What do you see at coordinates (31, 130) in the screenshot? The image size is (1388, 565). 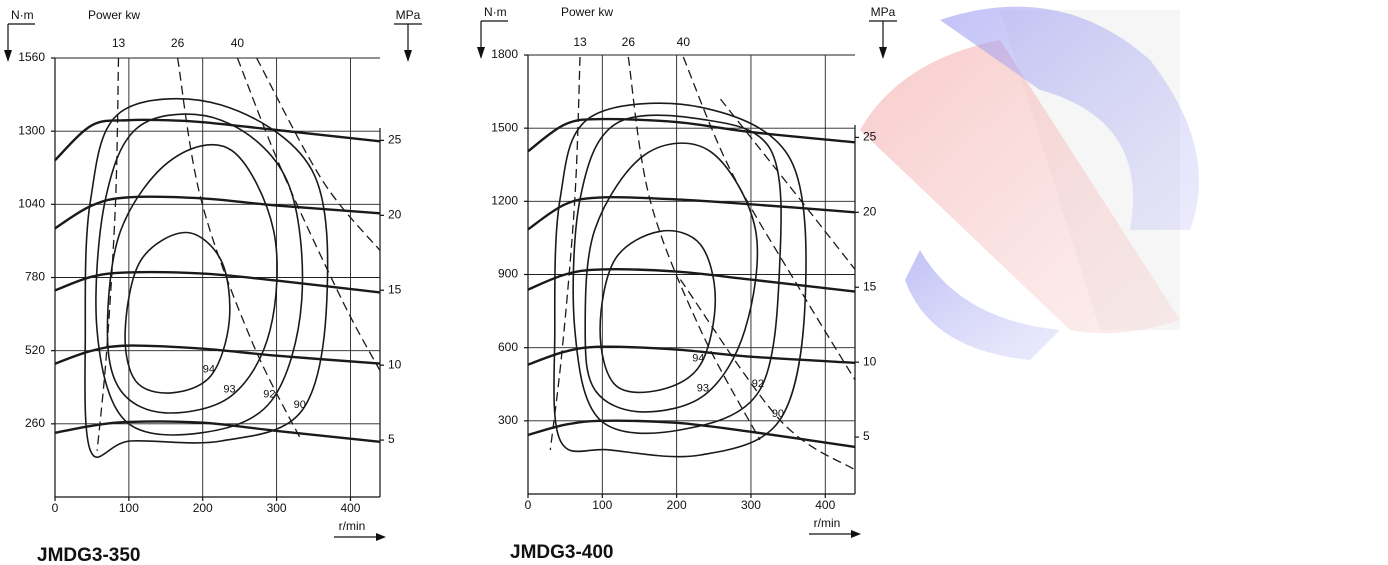 I see `y-tick-label: 1300` at bounding box center [31, 130].